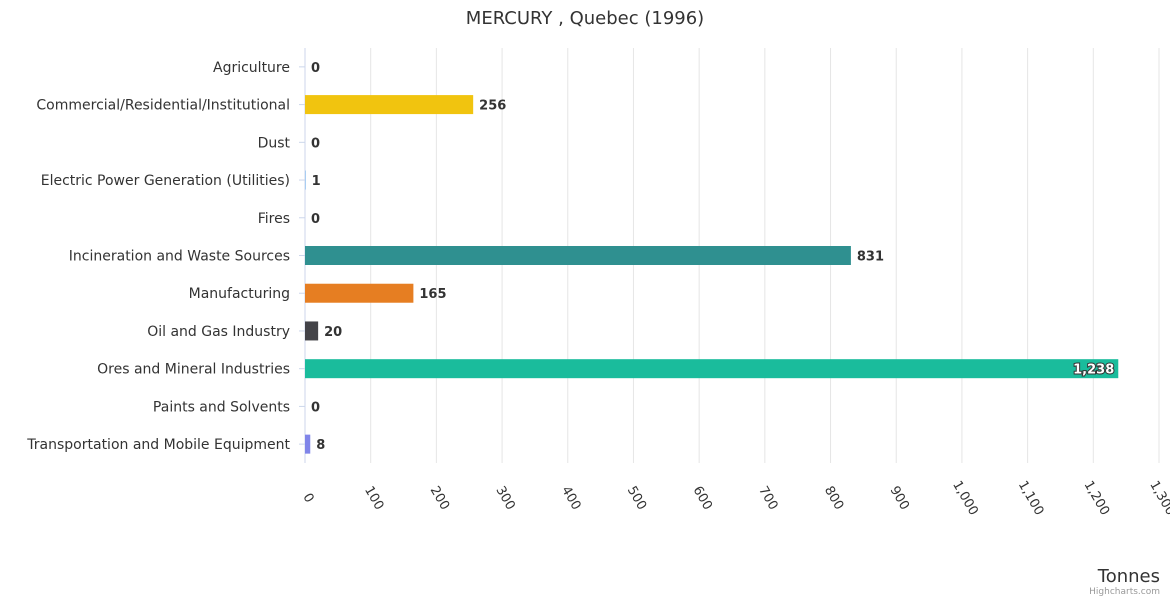 The height and width of the screenshot is (600, 1170). I want to click on category-label: Paints and Solvents, so click(221, 407).